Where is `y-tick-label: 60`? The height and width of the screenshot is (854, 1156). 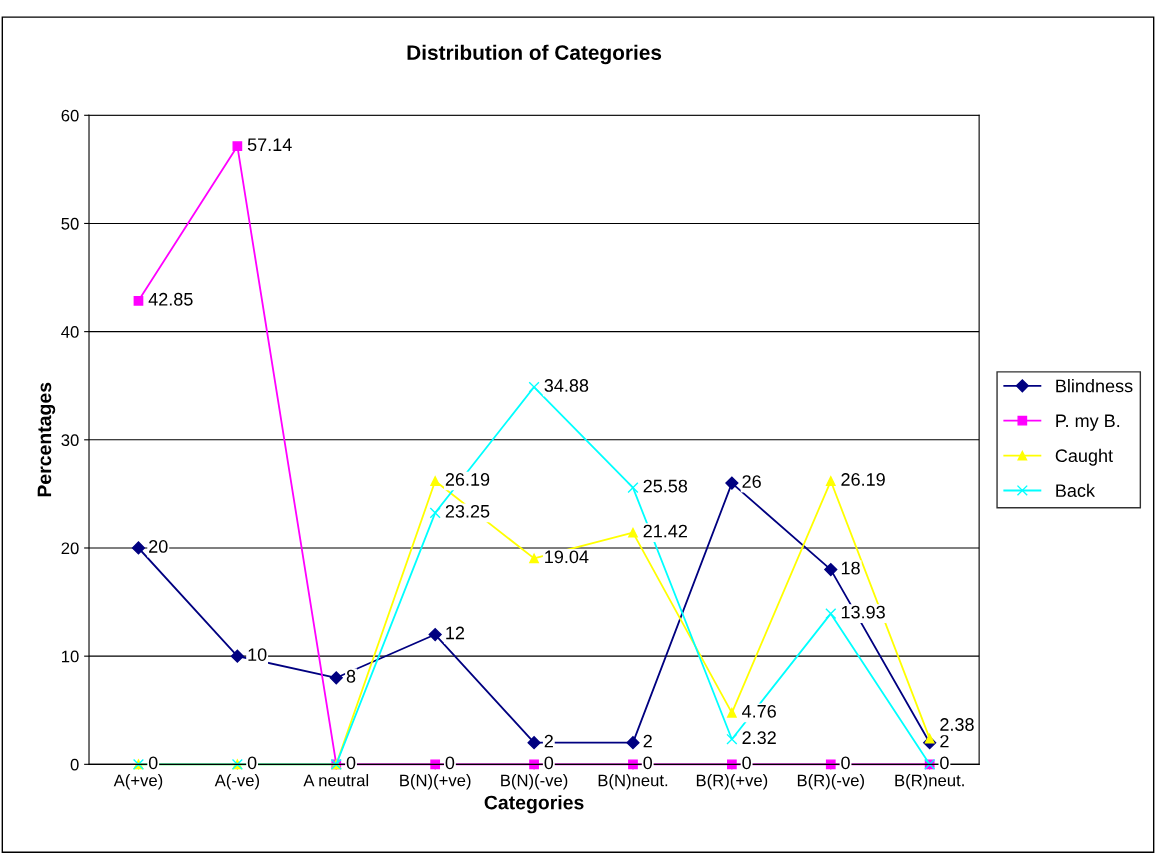 y-tick-label: 60 is located at coordinates (70, 115).